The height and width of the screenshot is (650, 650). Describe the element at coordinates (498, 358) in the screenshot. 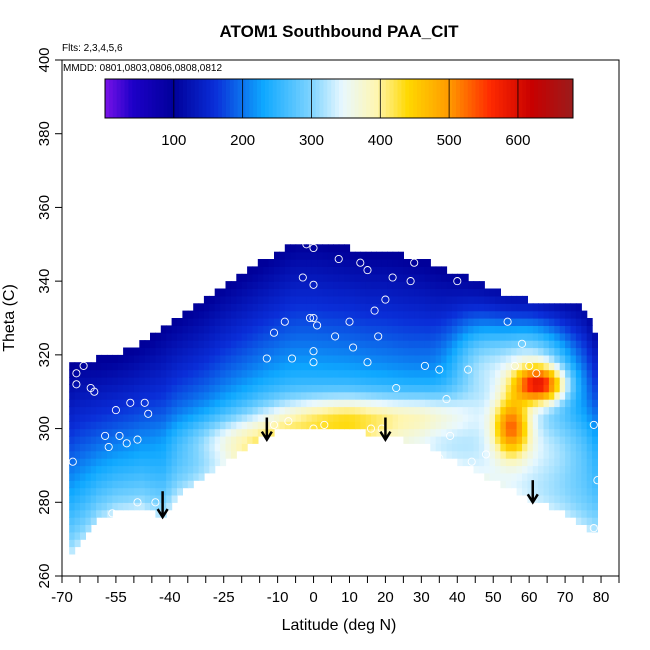

I see `heat-cell-1940` at that location.